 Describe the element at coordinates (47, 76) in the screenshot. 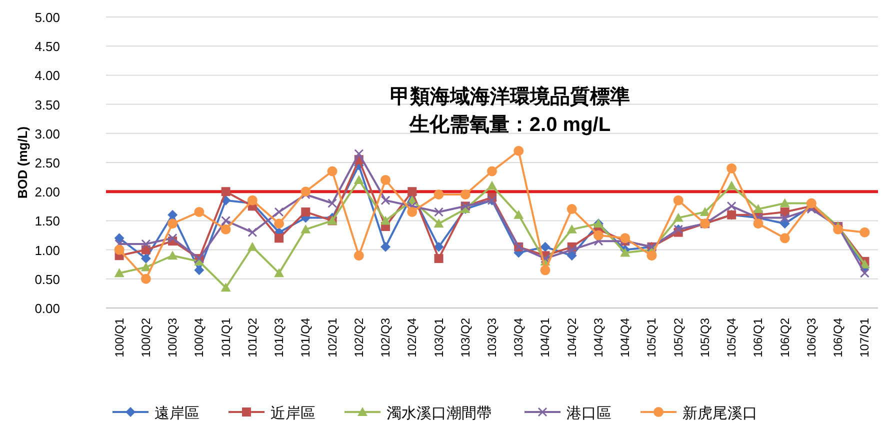

I see `y-tick-label: 4.00` at that location.